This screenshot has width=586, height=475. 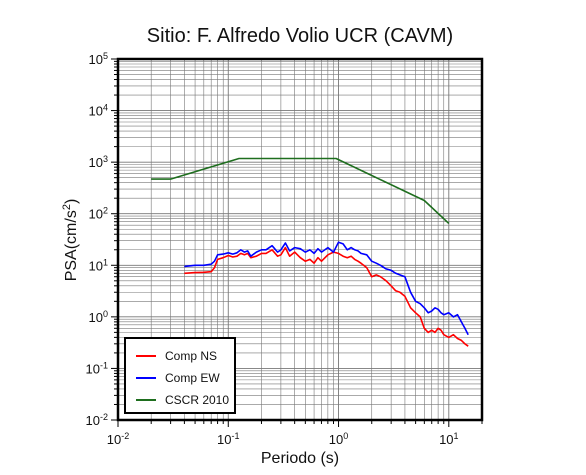 What do you see at coordinates (191, 356) in the screenshot?
I see `legend-label: Comp NS` at bounding box center [191, 356].